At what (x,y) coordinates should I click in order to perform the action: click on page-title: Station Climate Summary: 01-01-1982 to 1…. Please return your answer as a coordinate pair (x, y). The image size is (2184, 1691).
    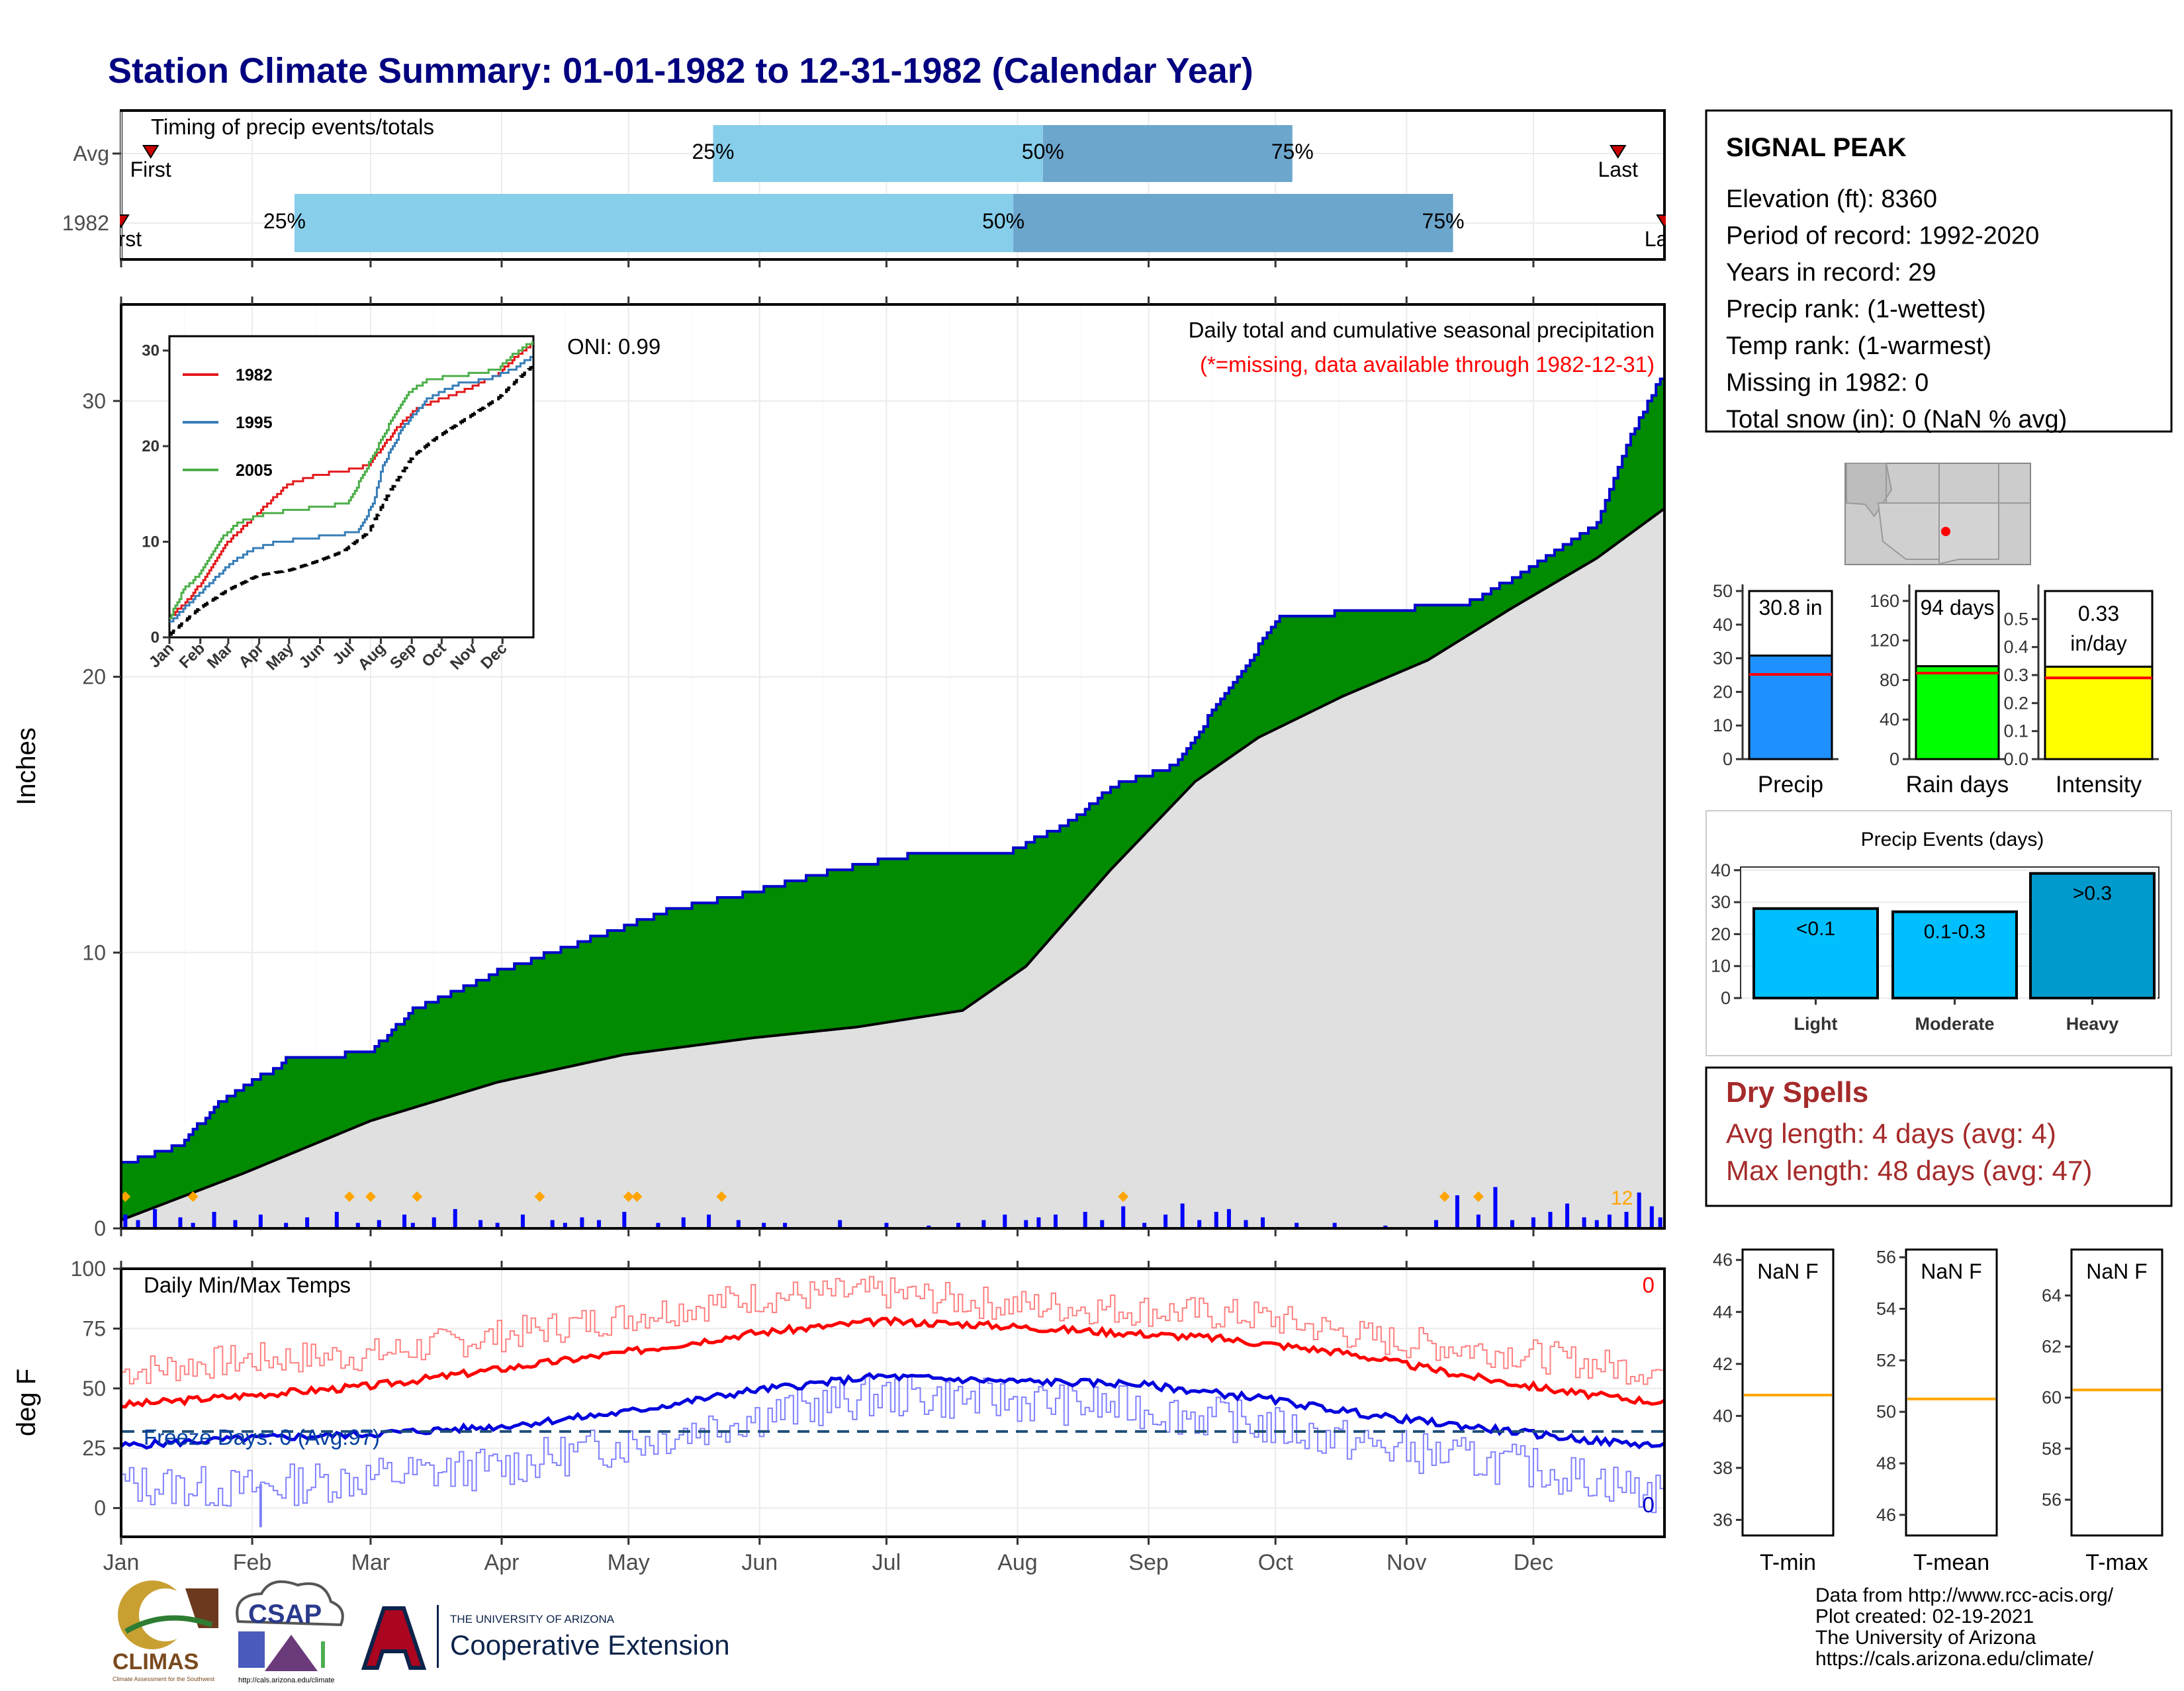
    Looking at the image, I should click on (680, 71).